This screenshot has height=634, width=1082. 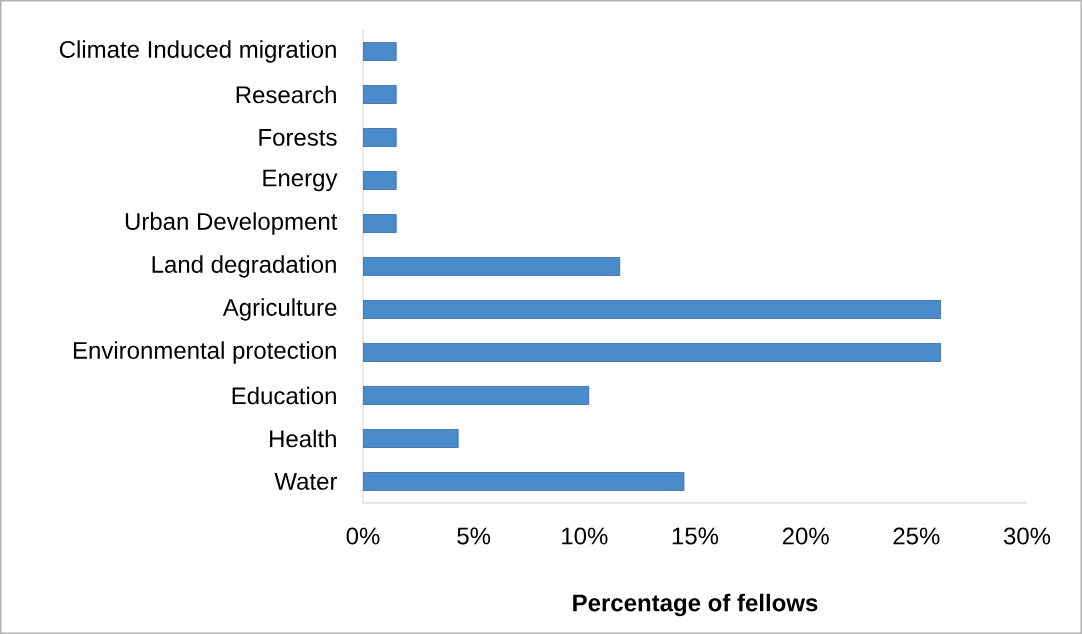 What do you see at coordinates (695, 536) in the screenshot?
I see `x-tick-label: 15%` at bounding box center [695, 536].